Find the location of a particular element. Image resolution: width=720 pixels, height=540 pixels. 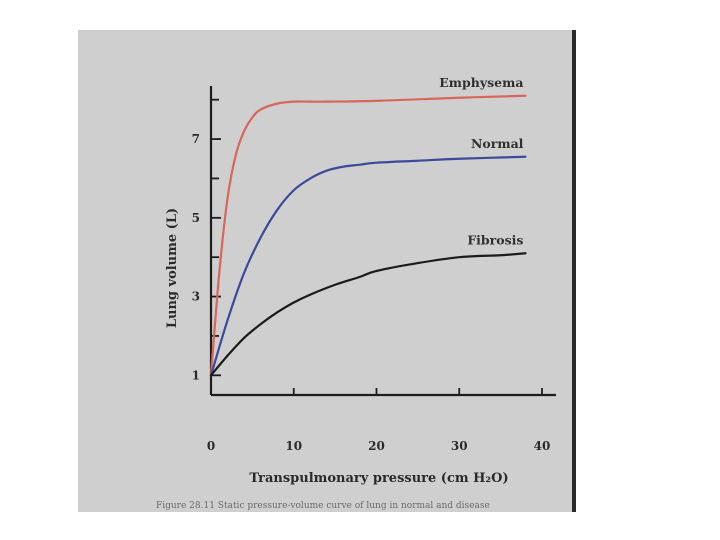

y-tick-label: 1 is located at coordinates (196, 375).